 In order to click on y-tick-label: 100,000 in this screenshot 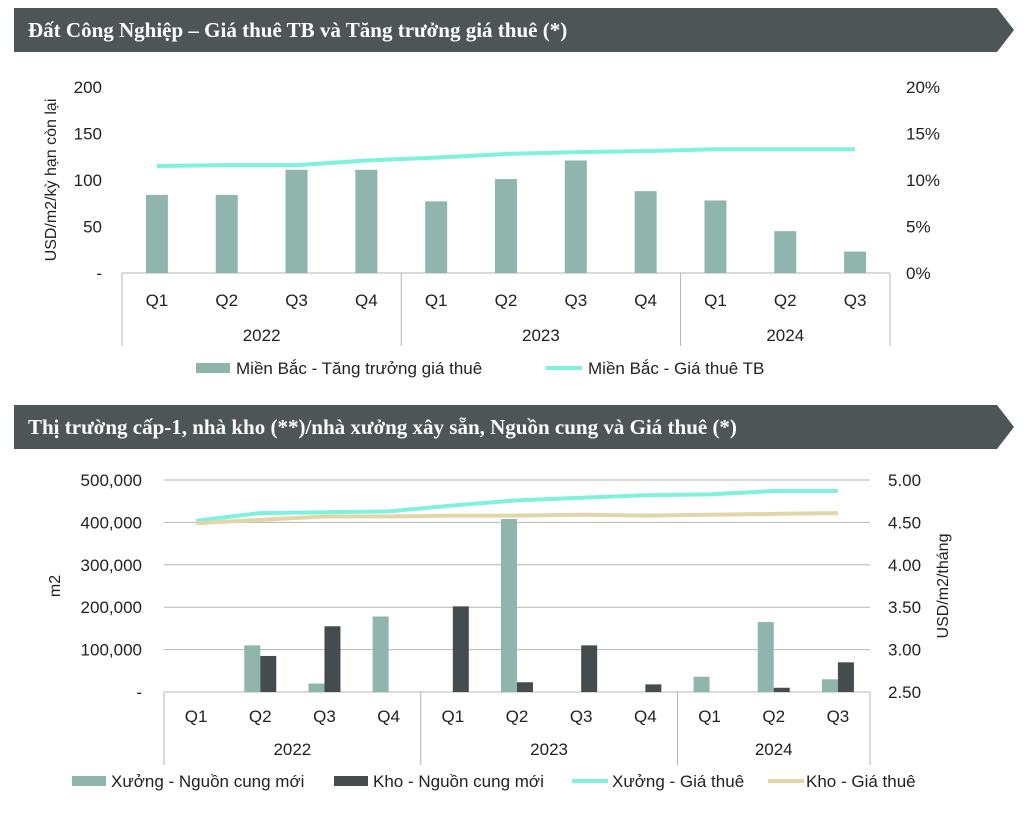, I will do `click(111, 650)`.